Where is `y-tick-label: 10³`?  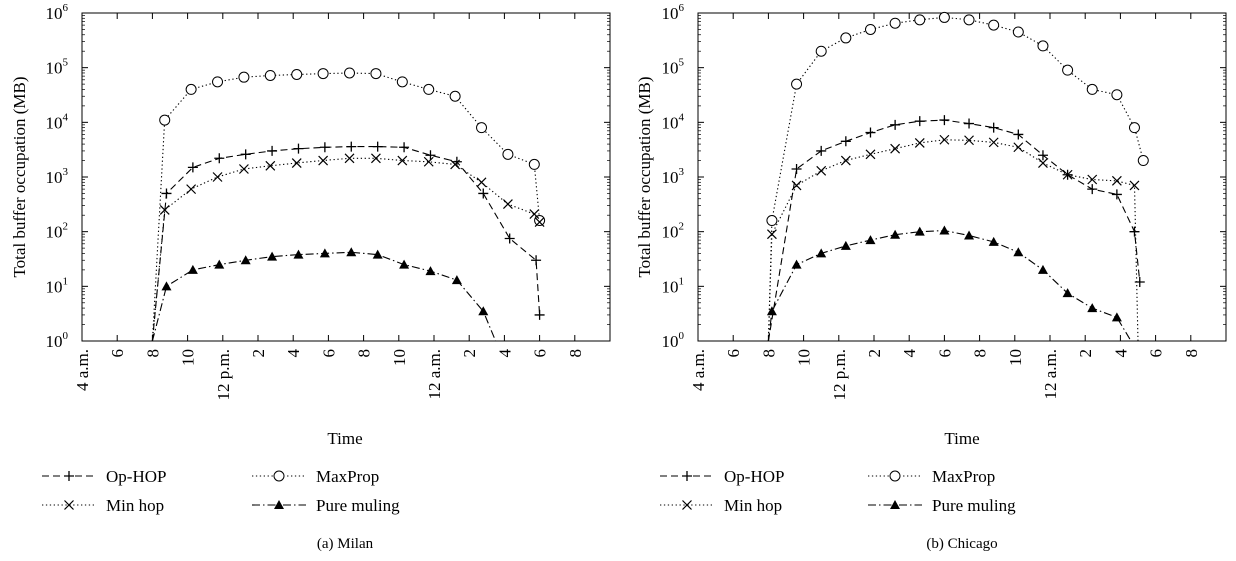 y-tick-label: 10³ is located at coordinates (57, 176).